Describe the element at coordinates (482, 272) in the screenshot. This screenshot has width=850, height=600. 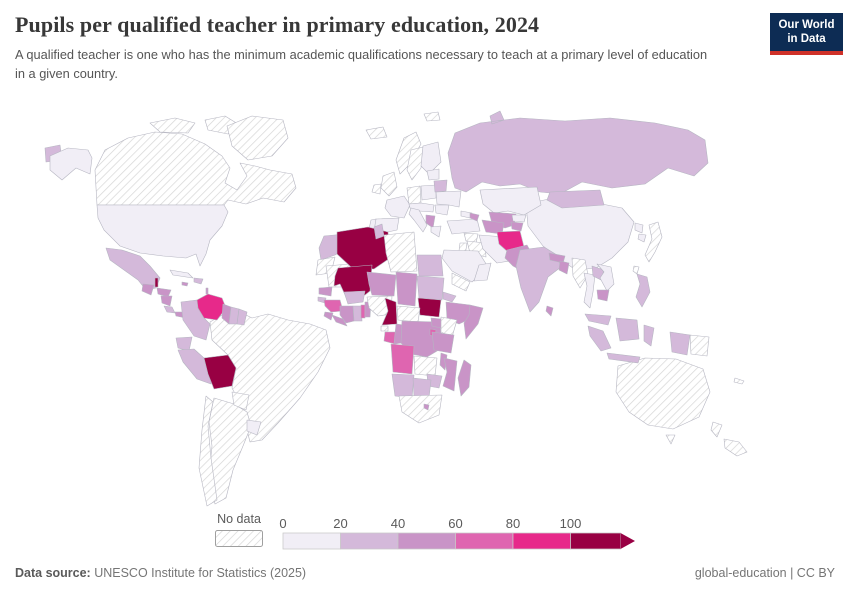
I see `country-oman` at that location.